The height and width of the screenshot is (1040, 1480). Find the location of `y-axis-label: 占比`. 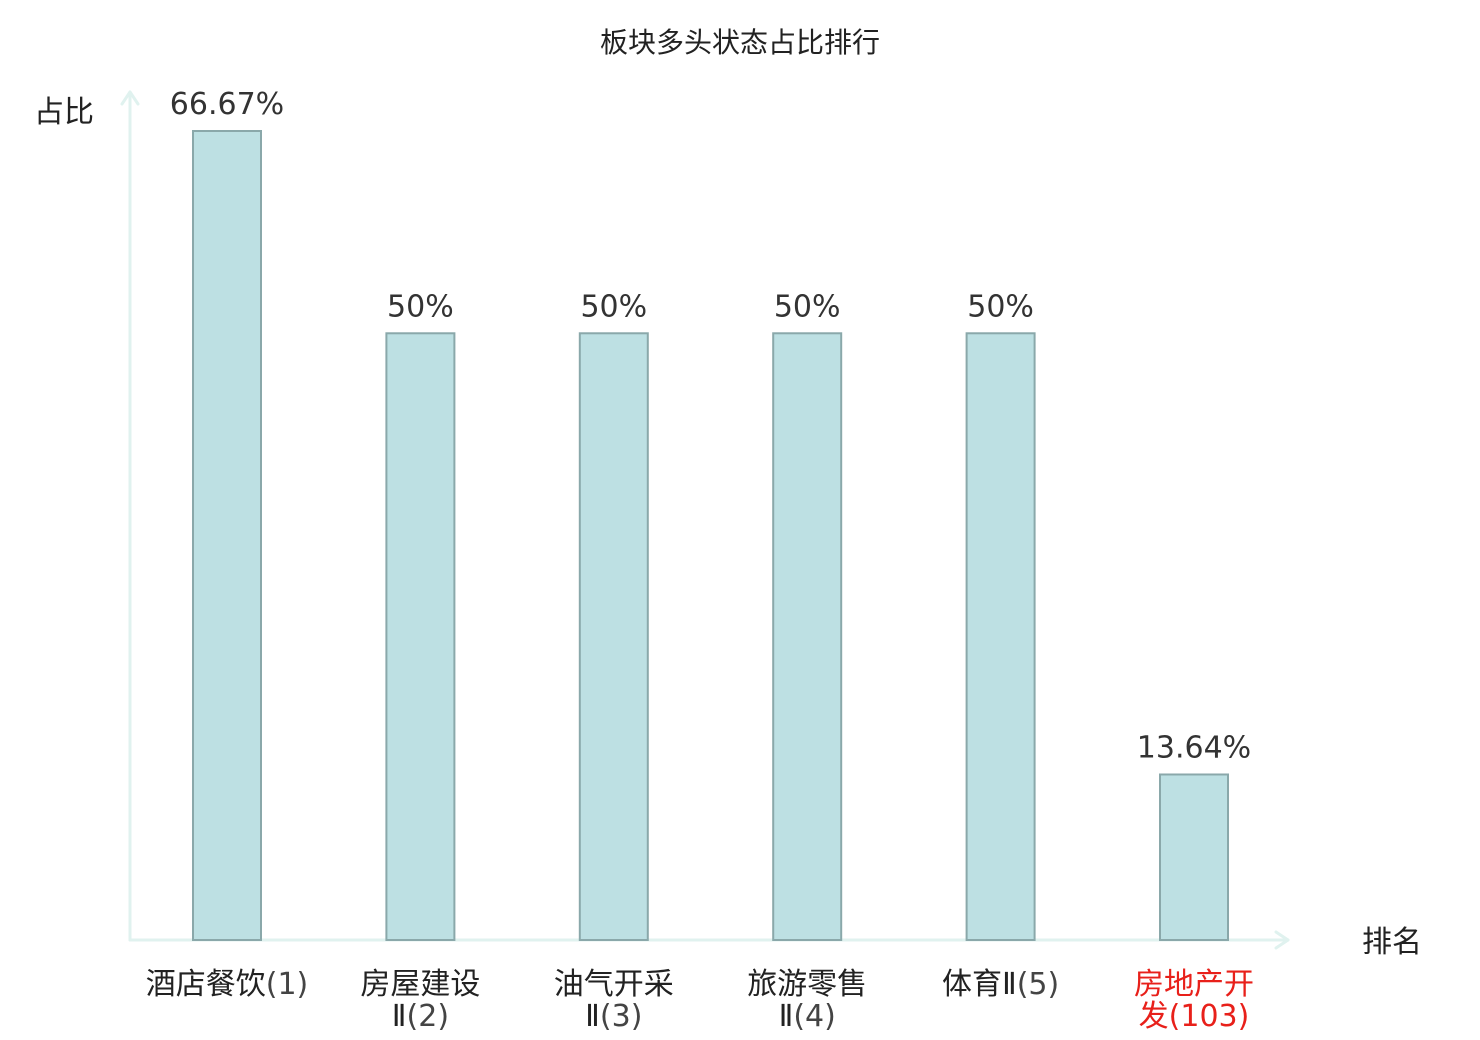

y-axis-label: 占比 is located at coordinates (64, 112).